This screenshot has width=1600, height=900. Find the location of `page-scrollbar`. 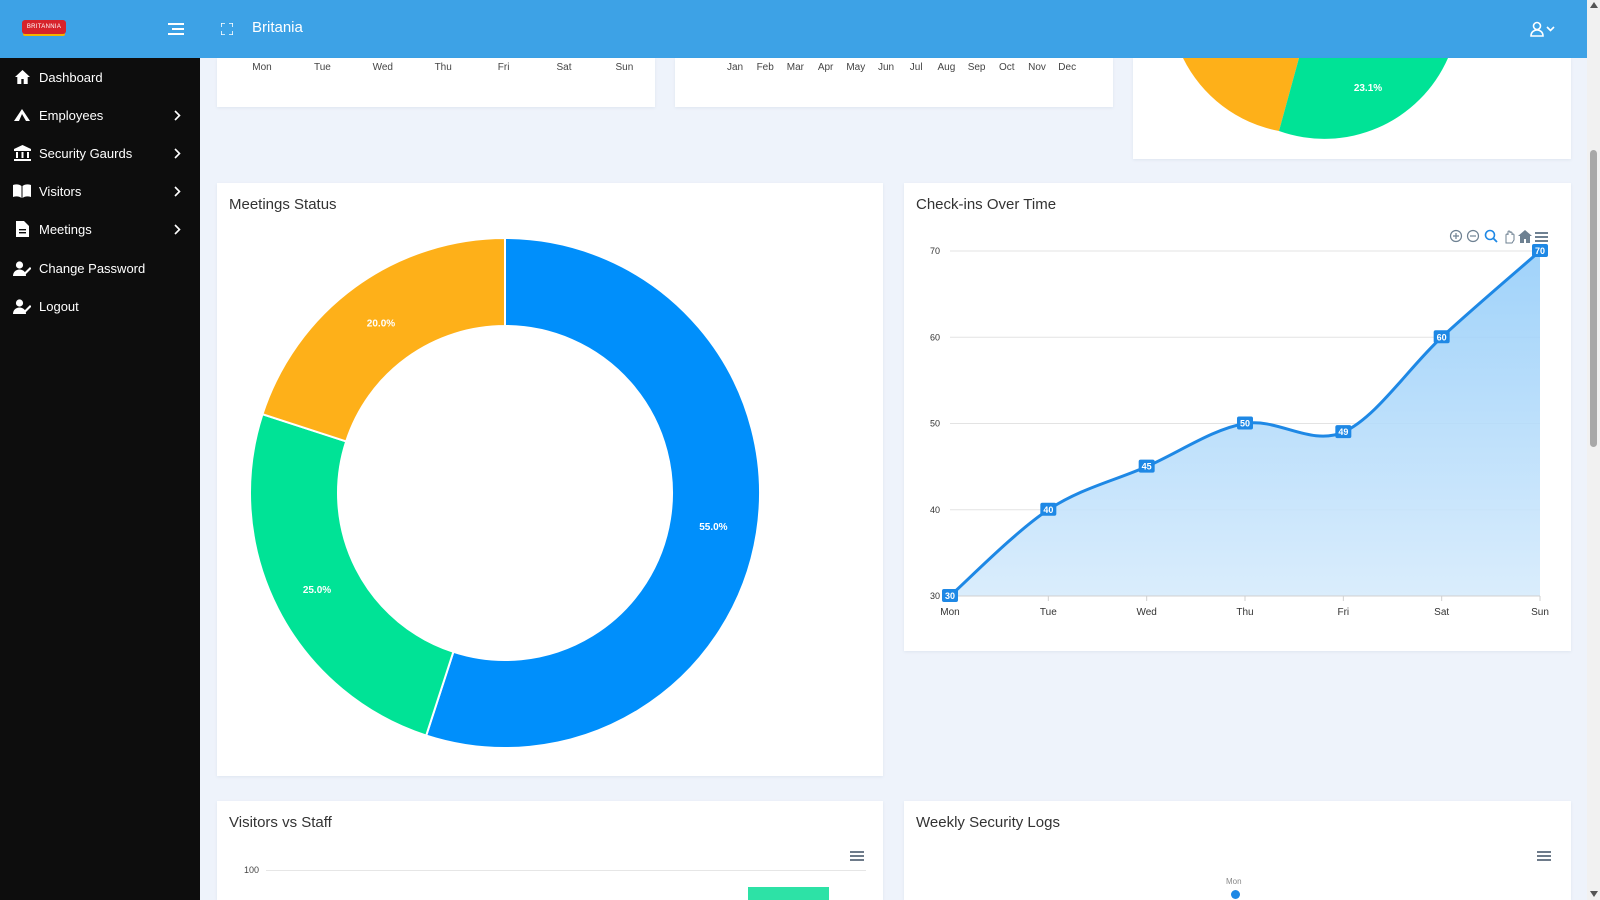

page-scrollbar is located at coordinates (1593, 450).